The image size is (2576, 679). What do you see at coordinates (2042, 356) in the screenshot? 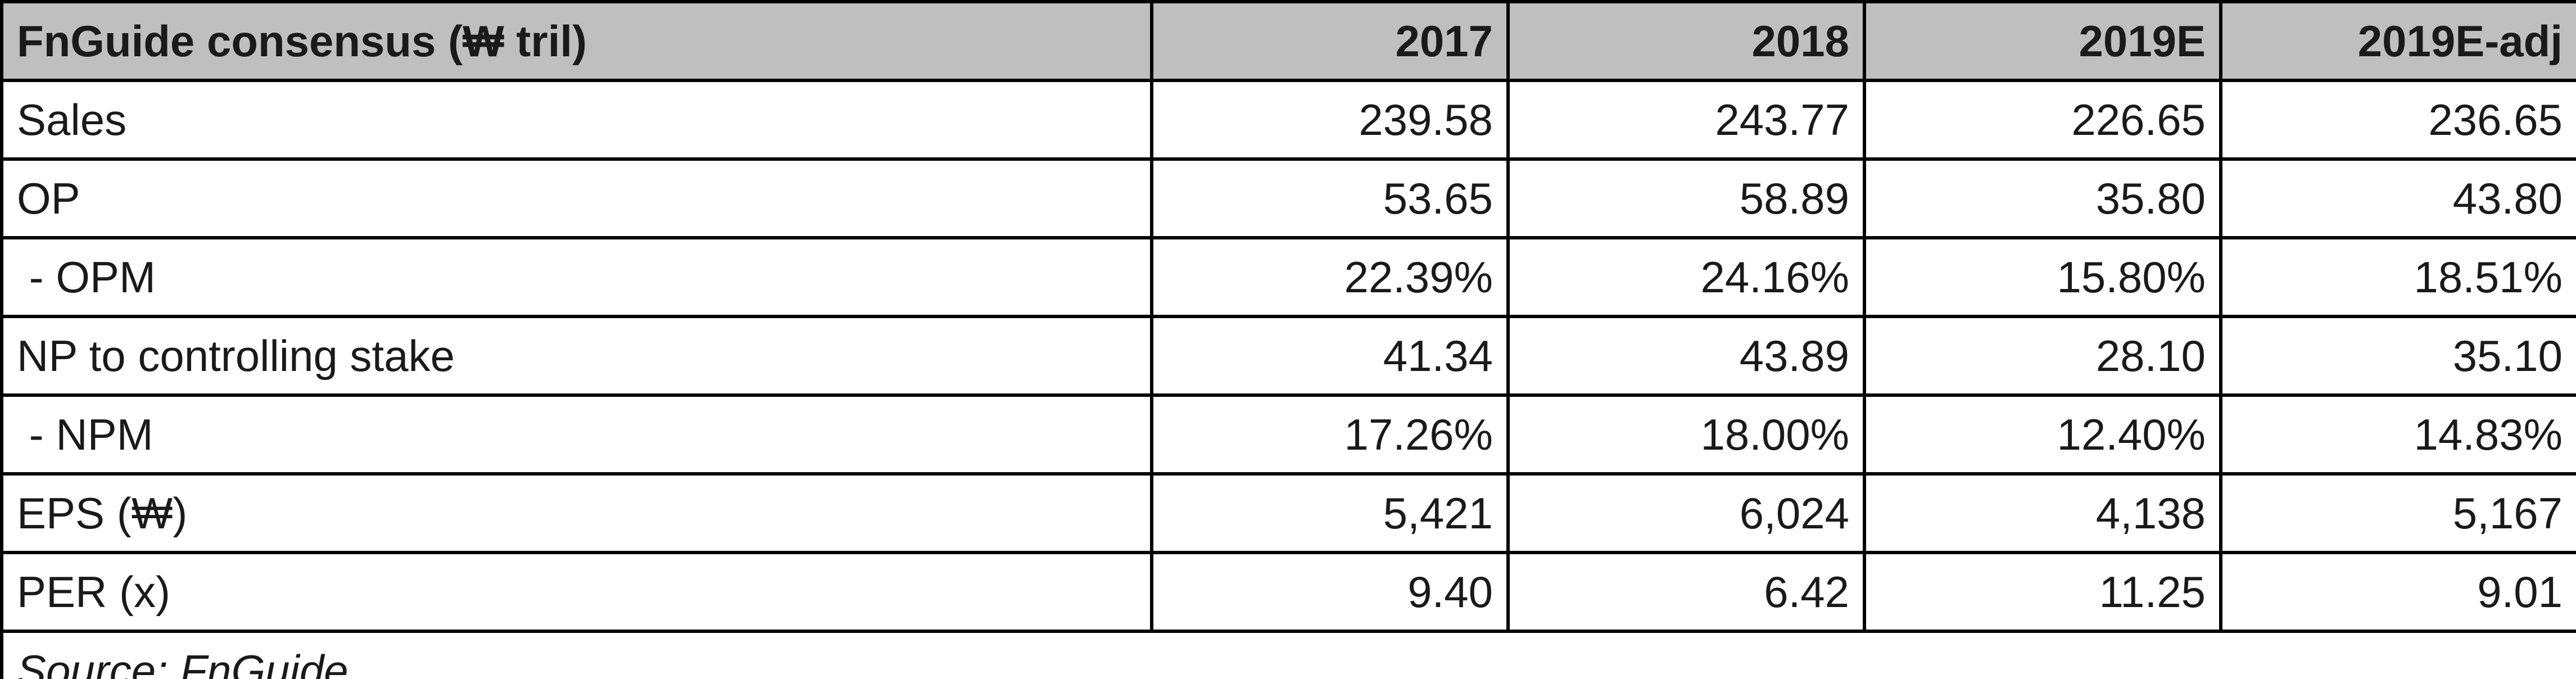
I see `value-cell: 28.10` at bounding box center [2042, 356].